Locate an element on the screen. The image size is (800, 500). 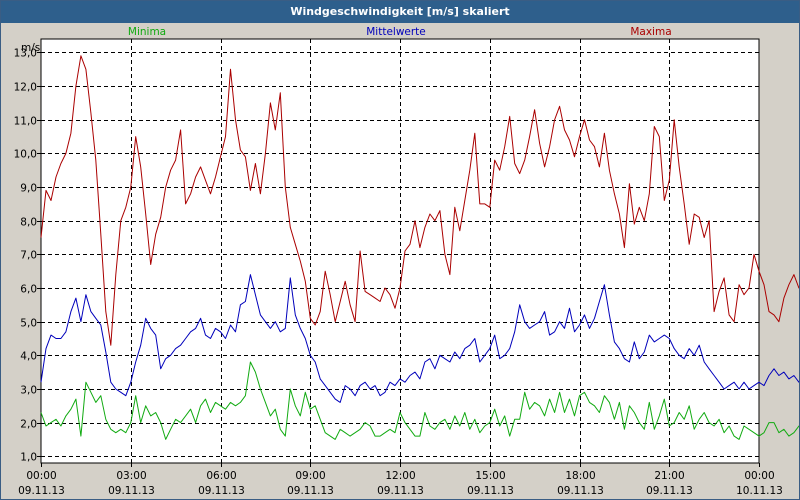
y-tick-label: 8,0 is located at coordinates (28, 223).